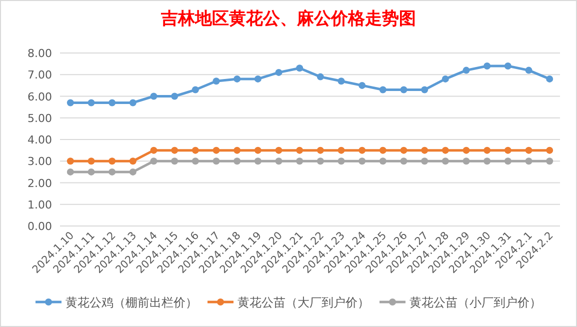 Image resolution: width=577 pixels, height=327 pixels. What do you see at coordinates (40, 183) in the screenshot?
I see `y-tick-label: 2.00` at bounding box center [40, 183].